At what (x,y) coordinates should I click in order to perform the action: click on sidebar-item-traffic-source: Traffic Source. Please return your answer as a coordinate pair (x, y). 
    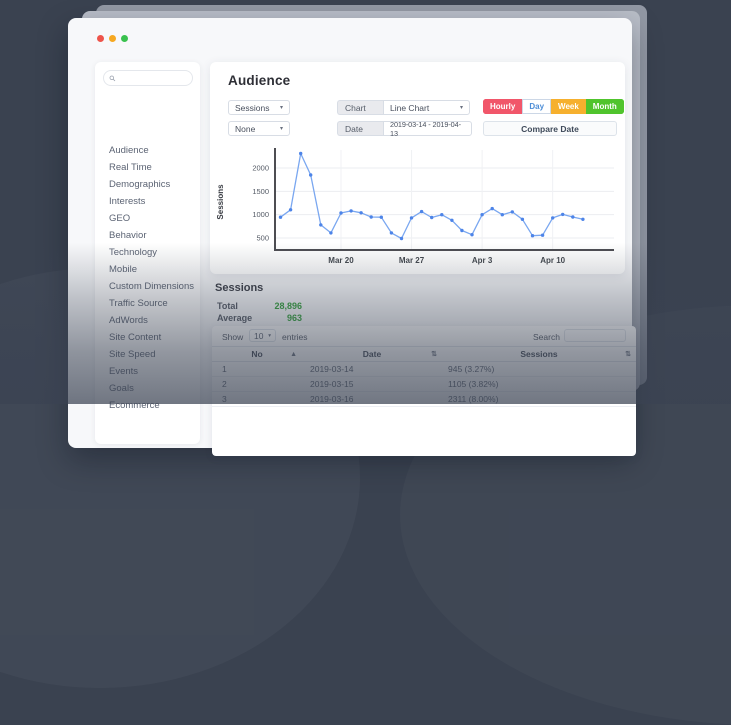
    Looking at the image, I should click on (138, 303).